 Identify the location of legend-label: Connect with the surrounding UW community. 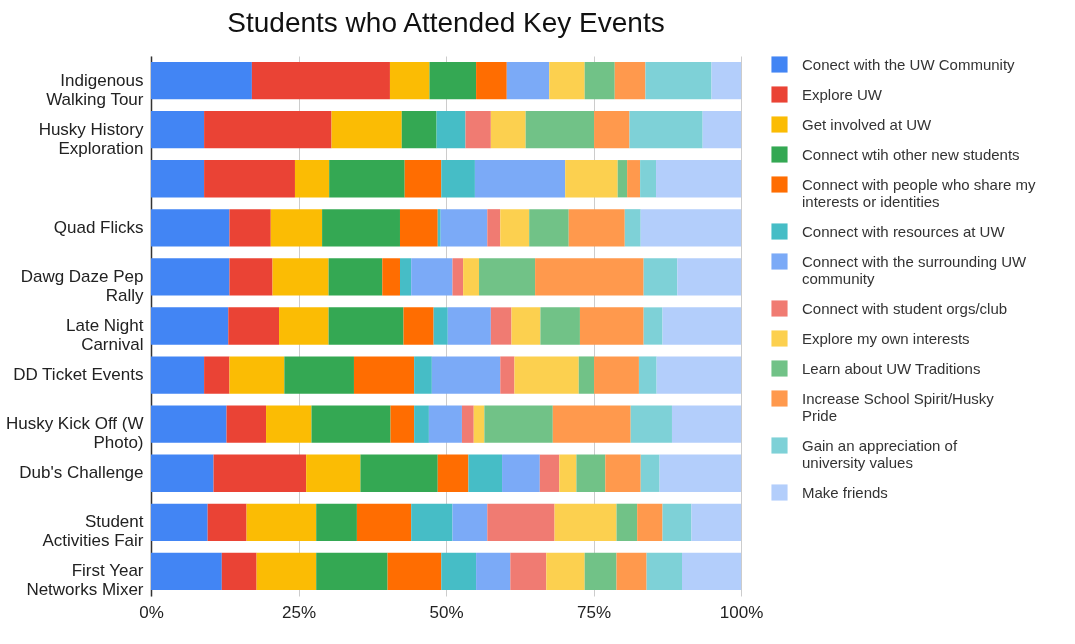
(915, 269).